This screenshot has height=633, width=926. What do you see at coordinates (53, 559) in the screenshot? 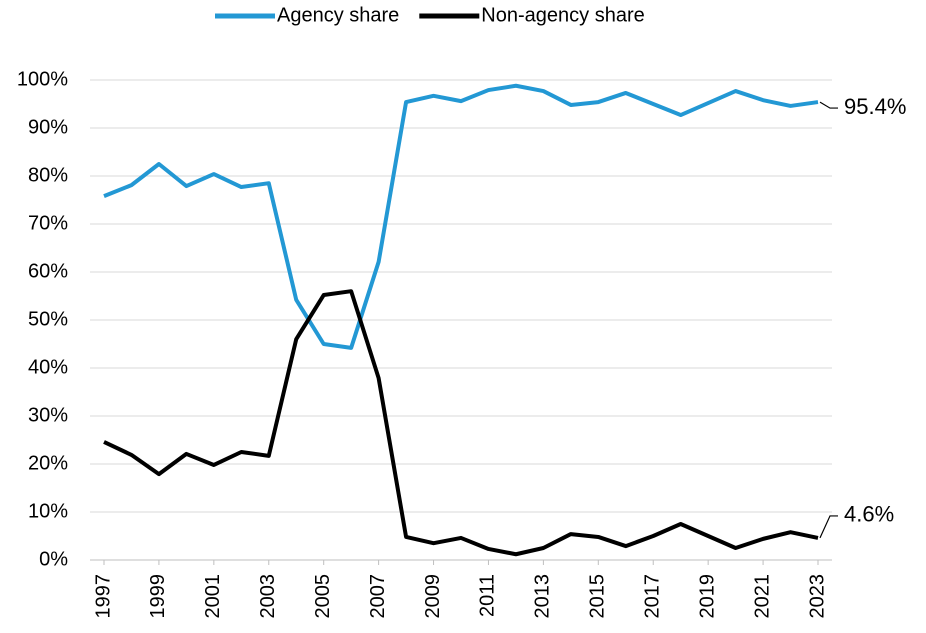
I see `y-tick-label: 0%` at bounding box center [53, 559].